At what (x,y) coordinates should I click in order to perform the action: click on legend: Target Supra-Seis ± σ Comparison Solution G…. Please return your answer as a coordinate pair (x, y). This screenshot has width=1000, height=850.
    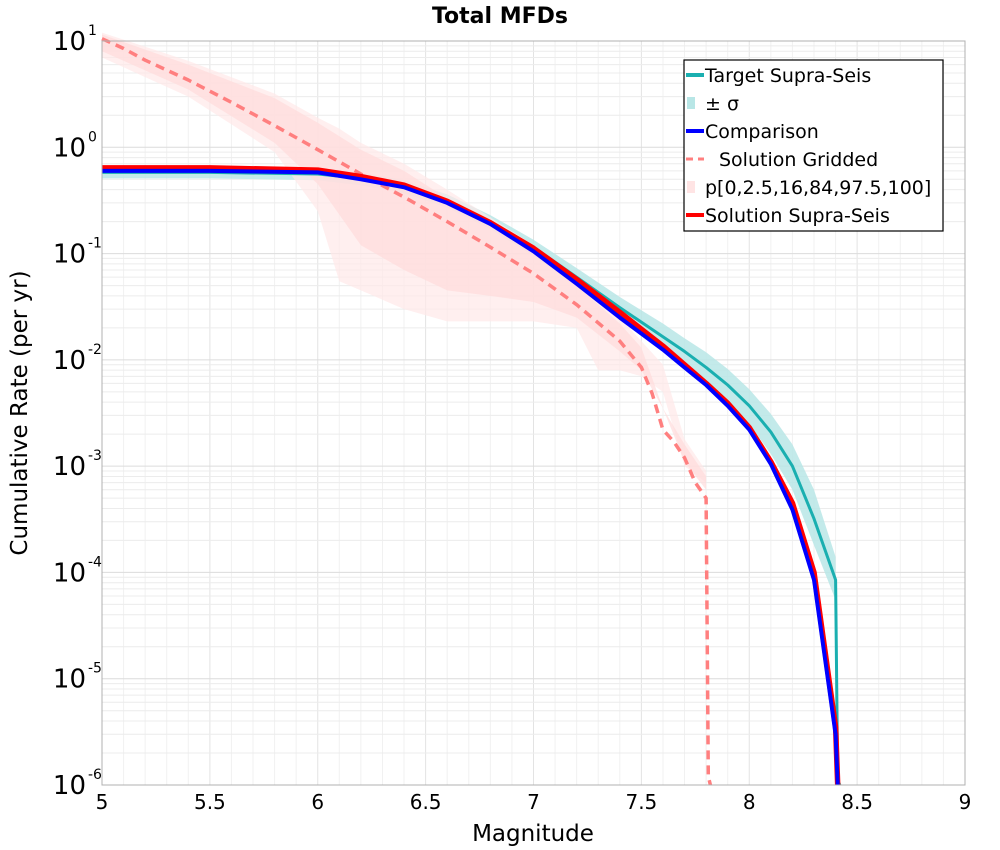
    Looking at the image, I should click on (813, 145).